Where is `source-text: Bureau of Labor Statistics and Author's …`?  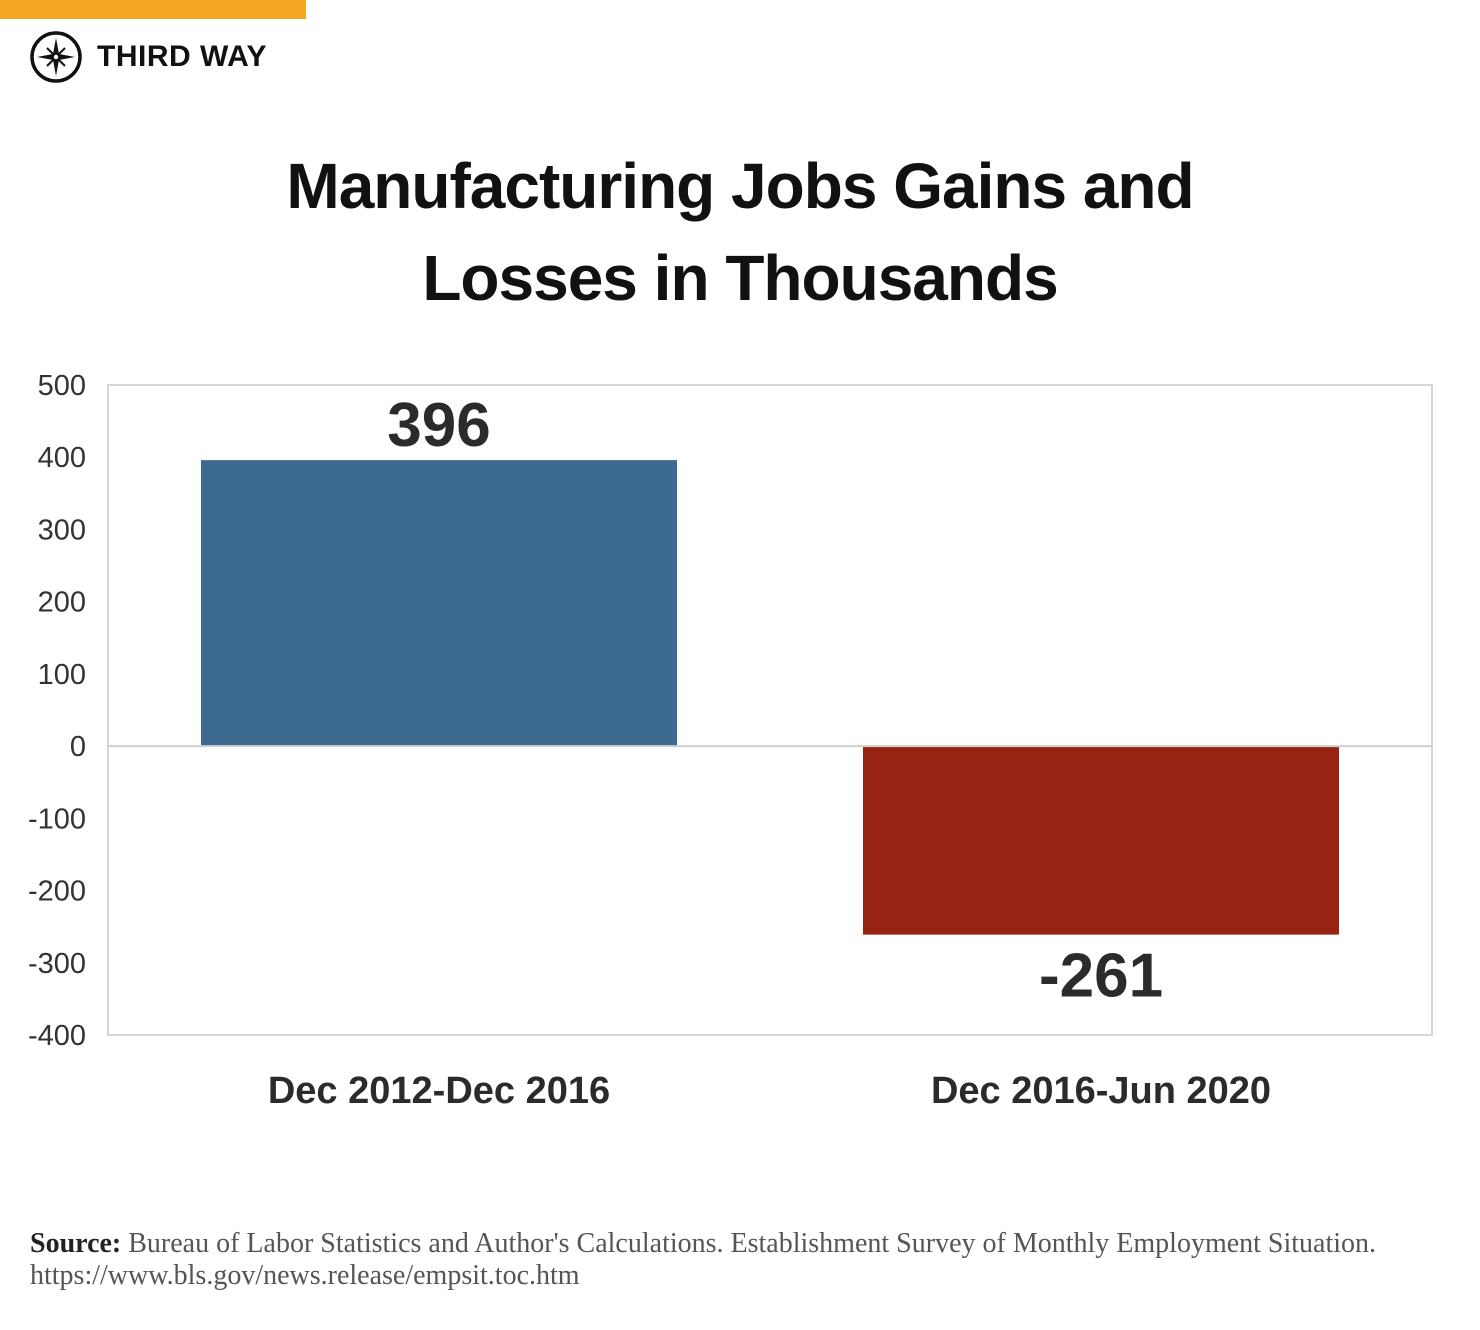 source-text: Bureau of Labor Statistics and Author's … is located at coordinates (703, 1259).